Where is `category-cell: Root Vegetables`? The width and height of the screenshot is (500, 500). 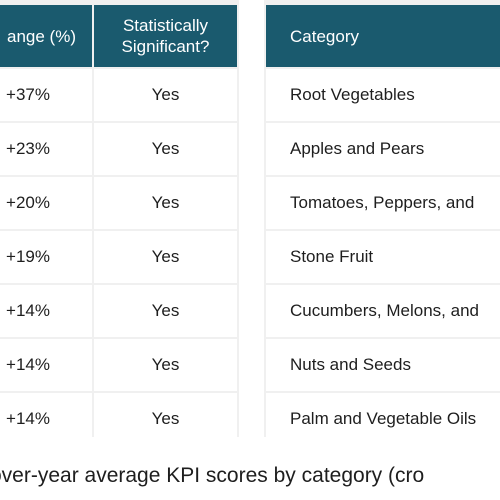 category-cell: Root Vegetables is located at coordinates (383, 95).